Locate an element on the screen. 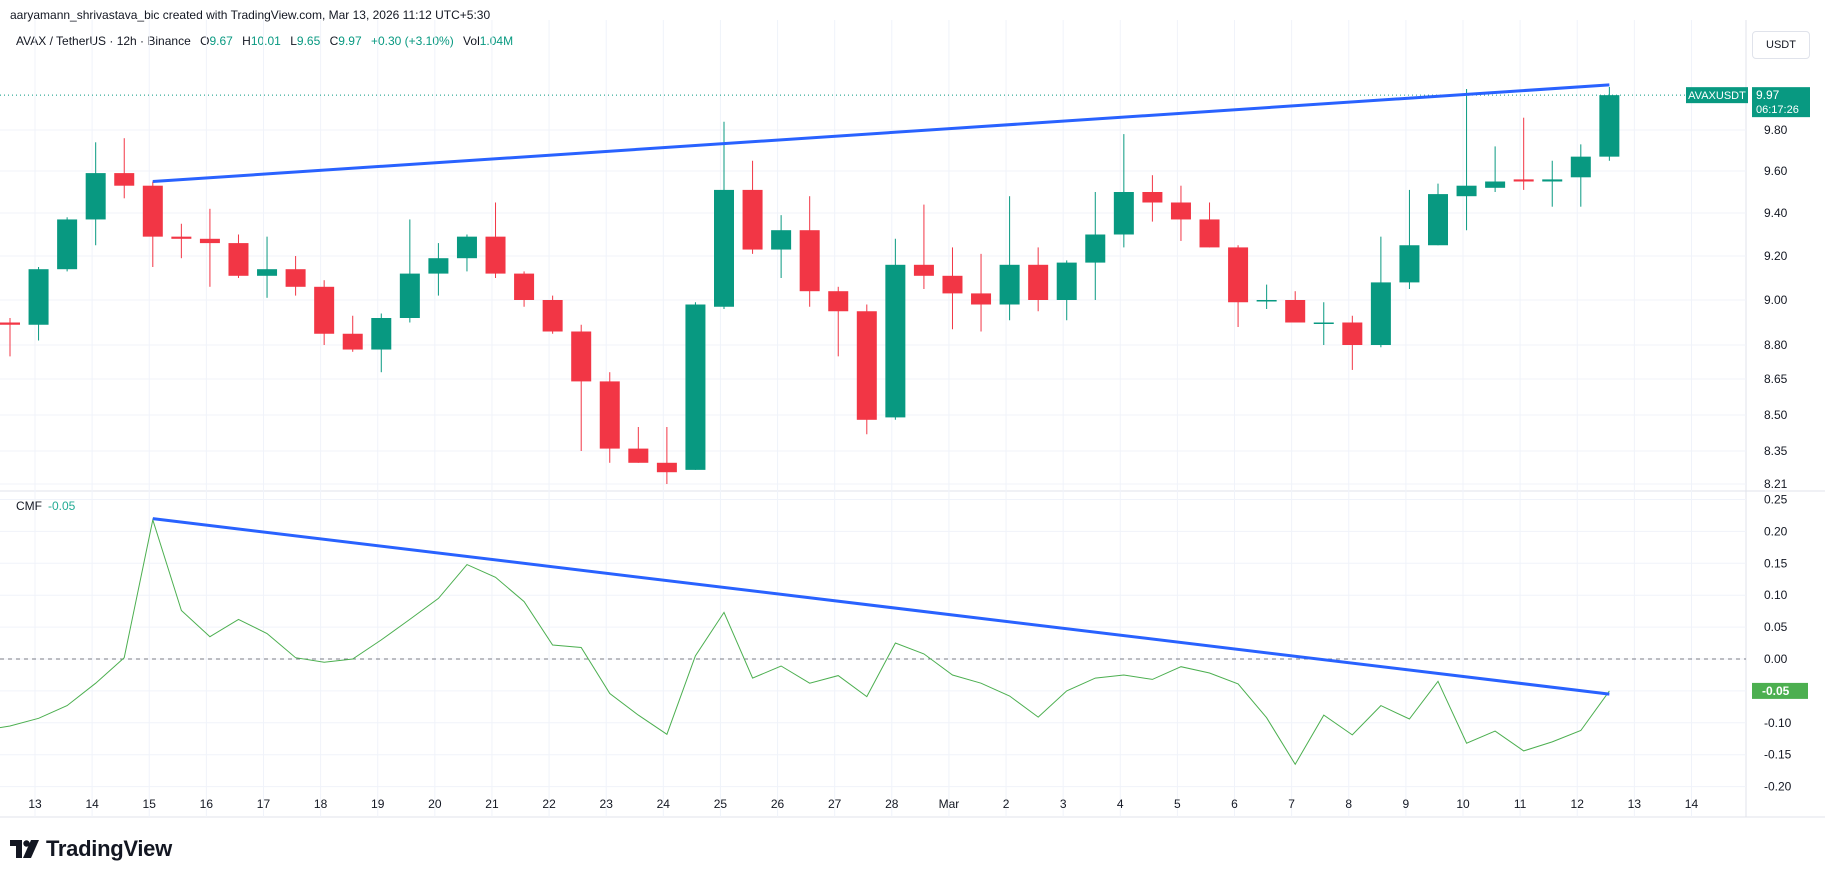  cmf-tag-value: -0.05 is located at coordinates (1776, 691).